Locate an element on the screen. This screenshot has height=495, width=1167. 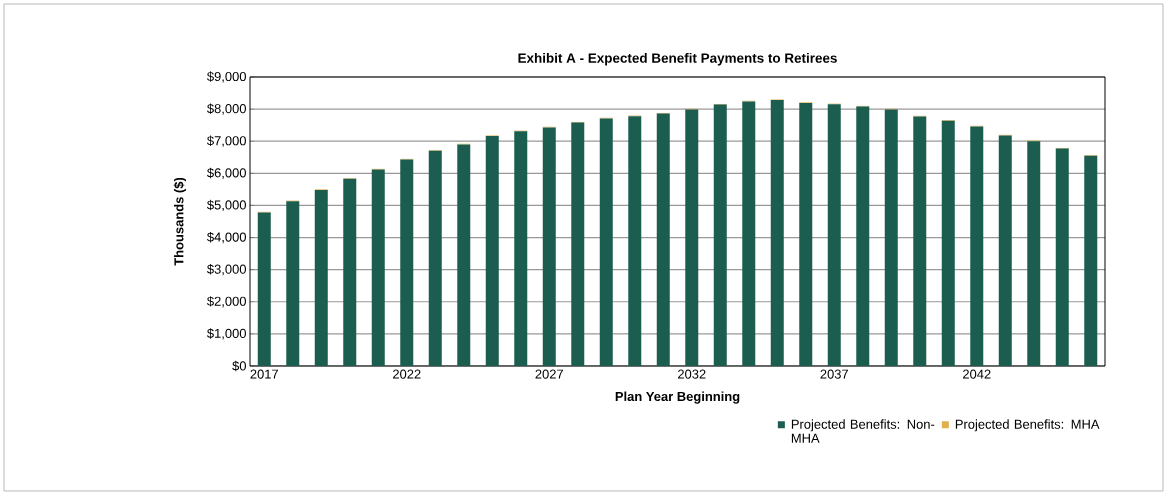
y-tick-label: $5,000 is located at coordinates (226, 205).